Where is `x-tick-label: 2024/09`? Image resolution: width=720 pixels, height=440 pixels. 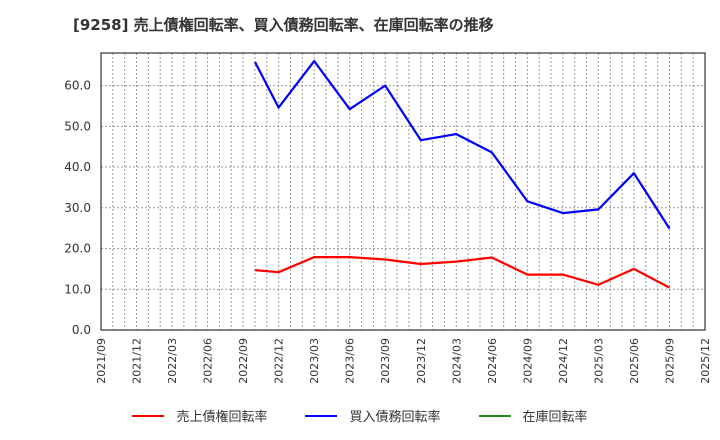 x-tick-label: 2024/09 is located at coordinates (527, 361).